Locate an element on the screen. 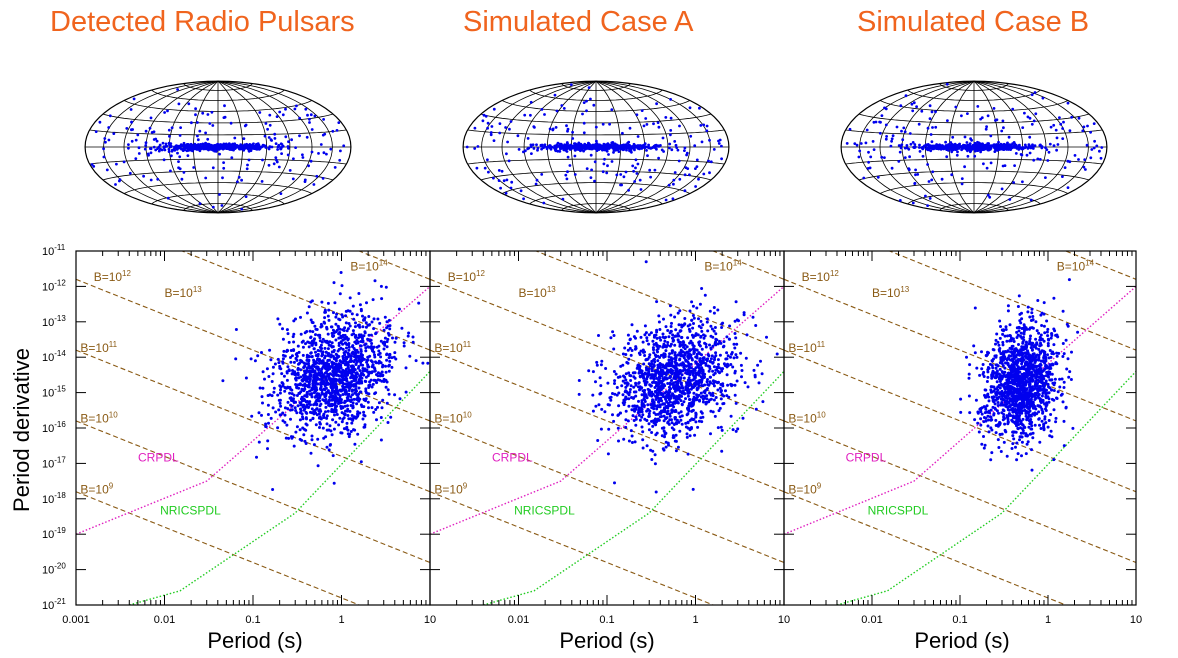 The height and width of the screenshot is (658, 1178). field-line-label: B=1013 is located at coordinates (184, 292).